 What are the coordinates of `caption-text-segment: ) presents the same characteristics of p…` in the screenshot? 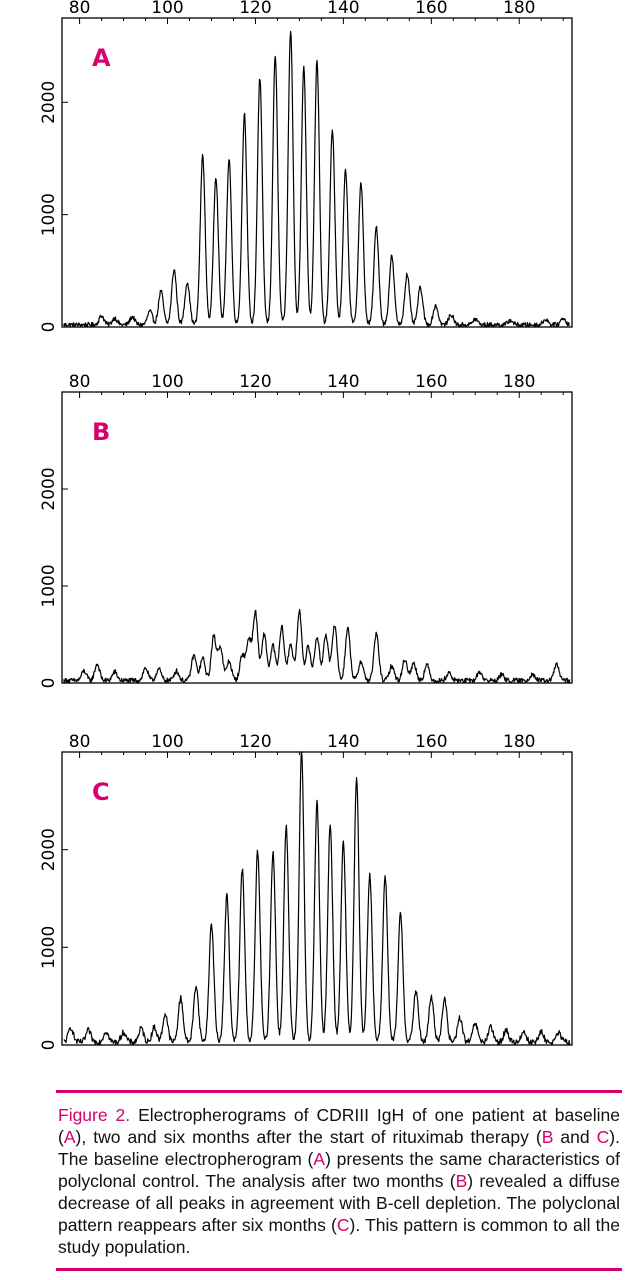 It's located at (339, 1170).